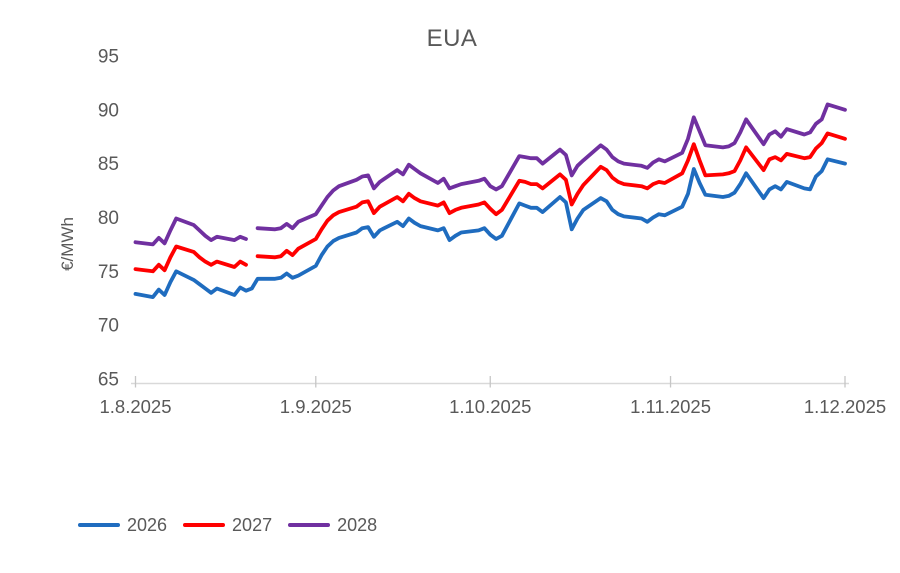 This screenshot has width=900, height=573. Describe the element at coordinates (67, 244) in the screenshot. I see `y-axis-title: €/MWh` at that location.